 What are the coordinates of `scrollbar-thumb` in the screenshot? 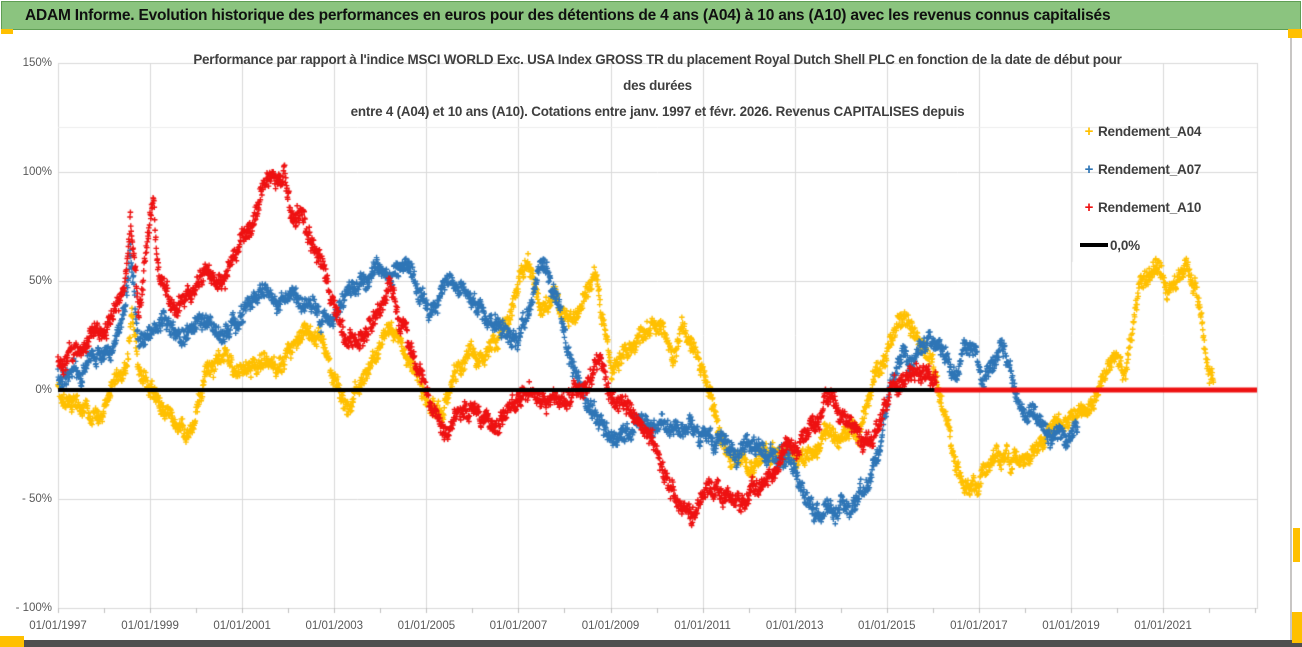 It's located at (1296, 545).